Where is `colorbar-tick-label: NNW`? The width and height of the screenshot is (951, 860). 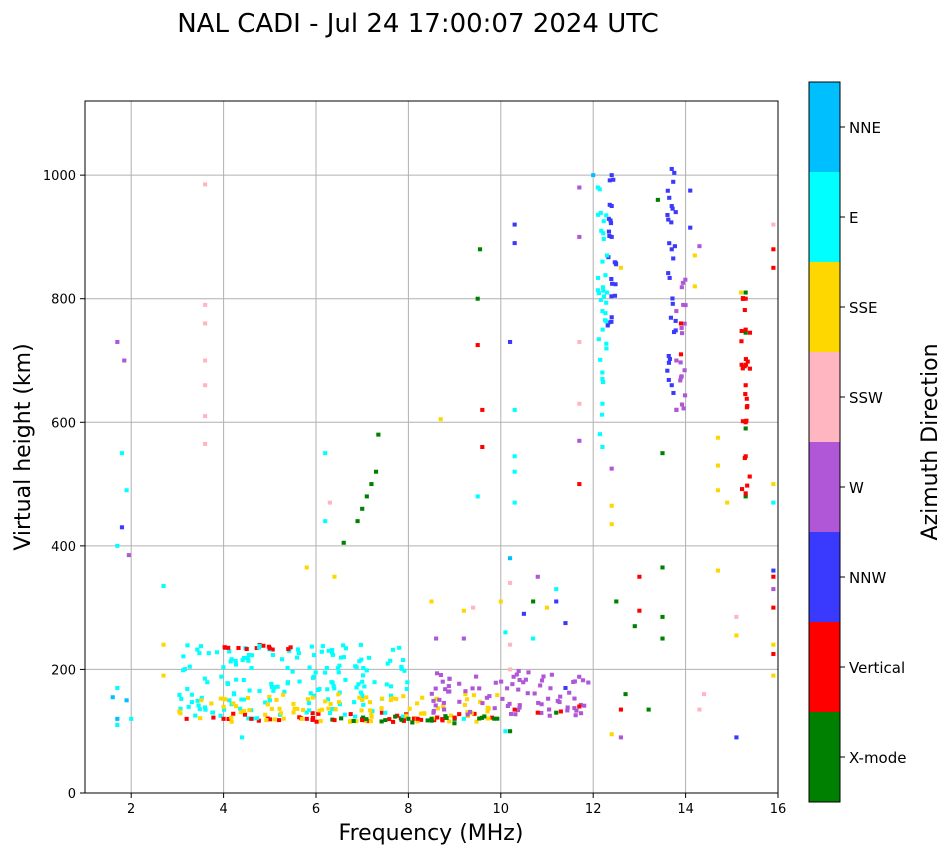 colorbar-tick-label: NNW is located at coordinates (867, 578).